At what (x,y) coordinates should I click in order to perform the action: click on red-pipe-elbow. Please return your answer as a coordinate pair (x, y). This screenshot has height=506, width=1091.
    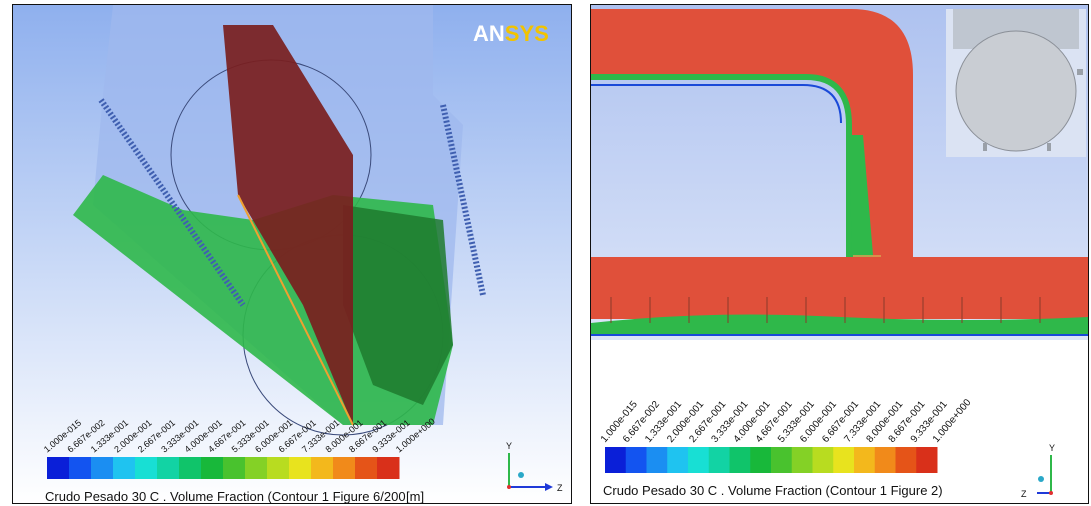
    Looking at the image, I should click on (752, 134).